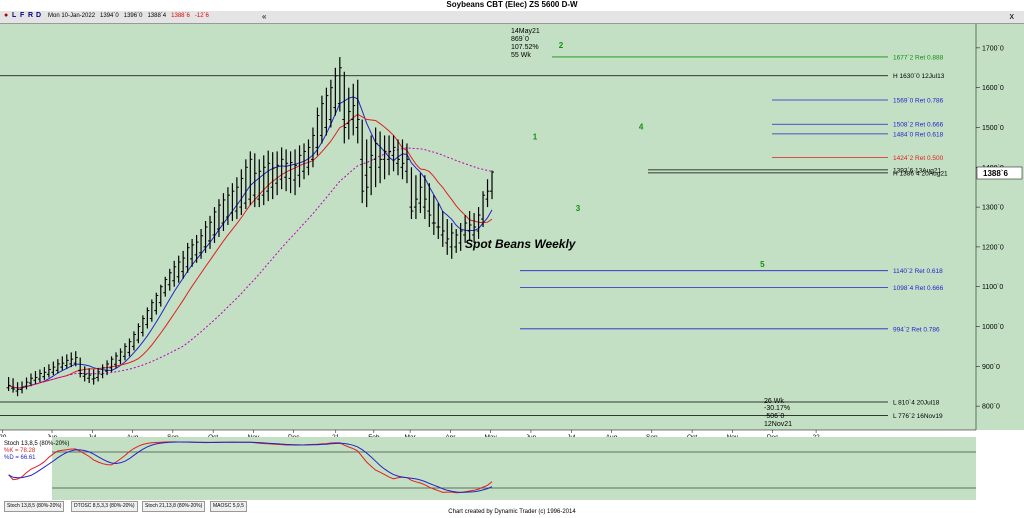 Image resolution: width=1024 pixels, height=518 pixels. Describe the element at coordinates (36, 444) in the screenshot. I see `stoch-label: Stoch 13,8,5 (80%-20%)` at that location.